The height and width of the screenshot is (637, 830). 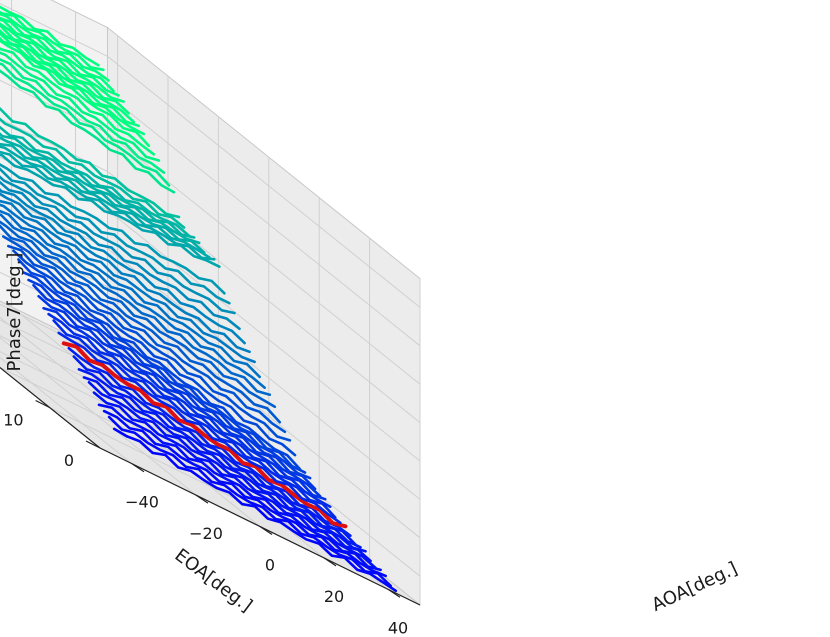 What do you see at coordinates (334, 596) in the screenshot?
I see `x-tick-label: 20` at bounding box center [334, 596].